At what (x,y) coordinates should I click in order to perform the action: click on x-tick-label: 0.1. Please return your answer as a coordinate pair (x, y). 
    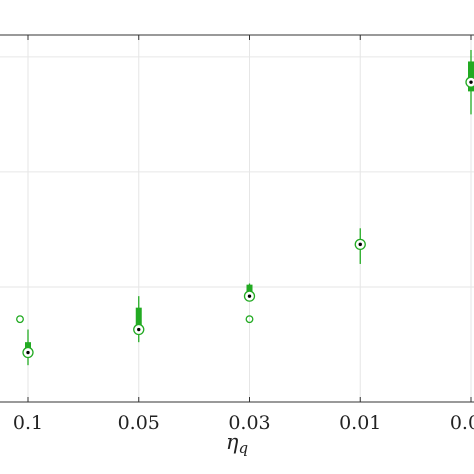
    Looking at the image, I should click on (28, 423).